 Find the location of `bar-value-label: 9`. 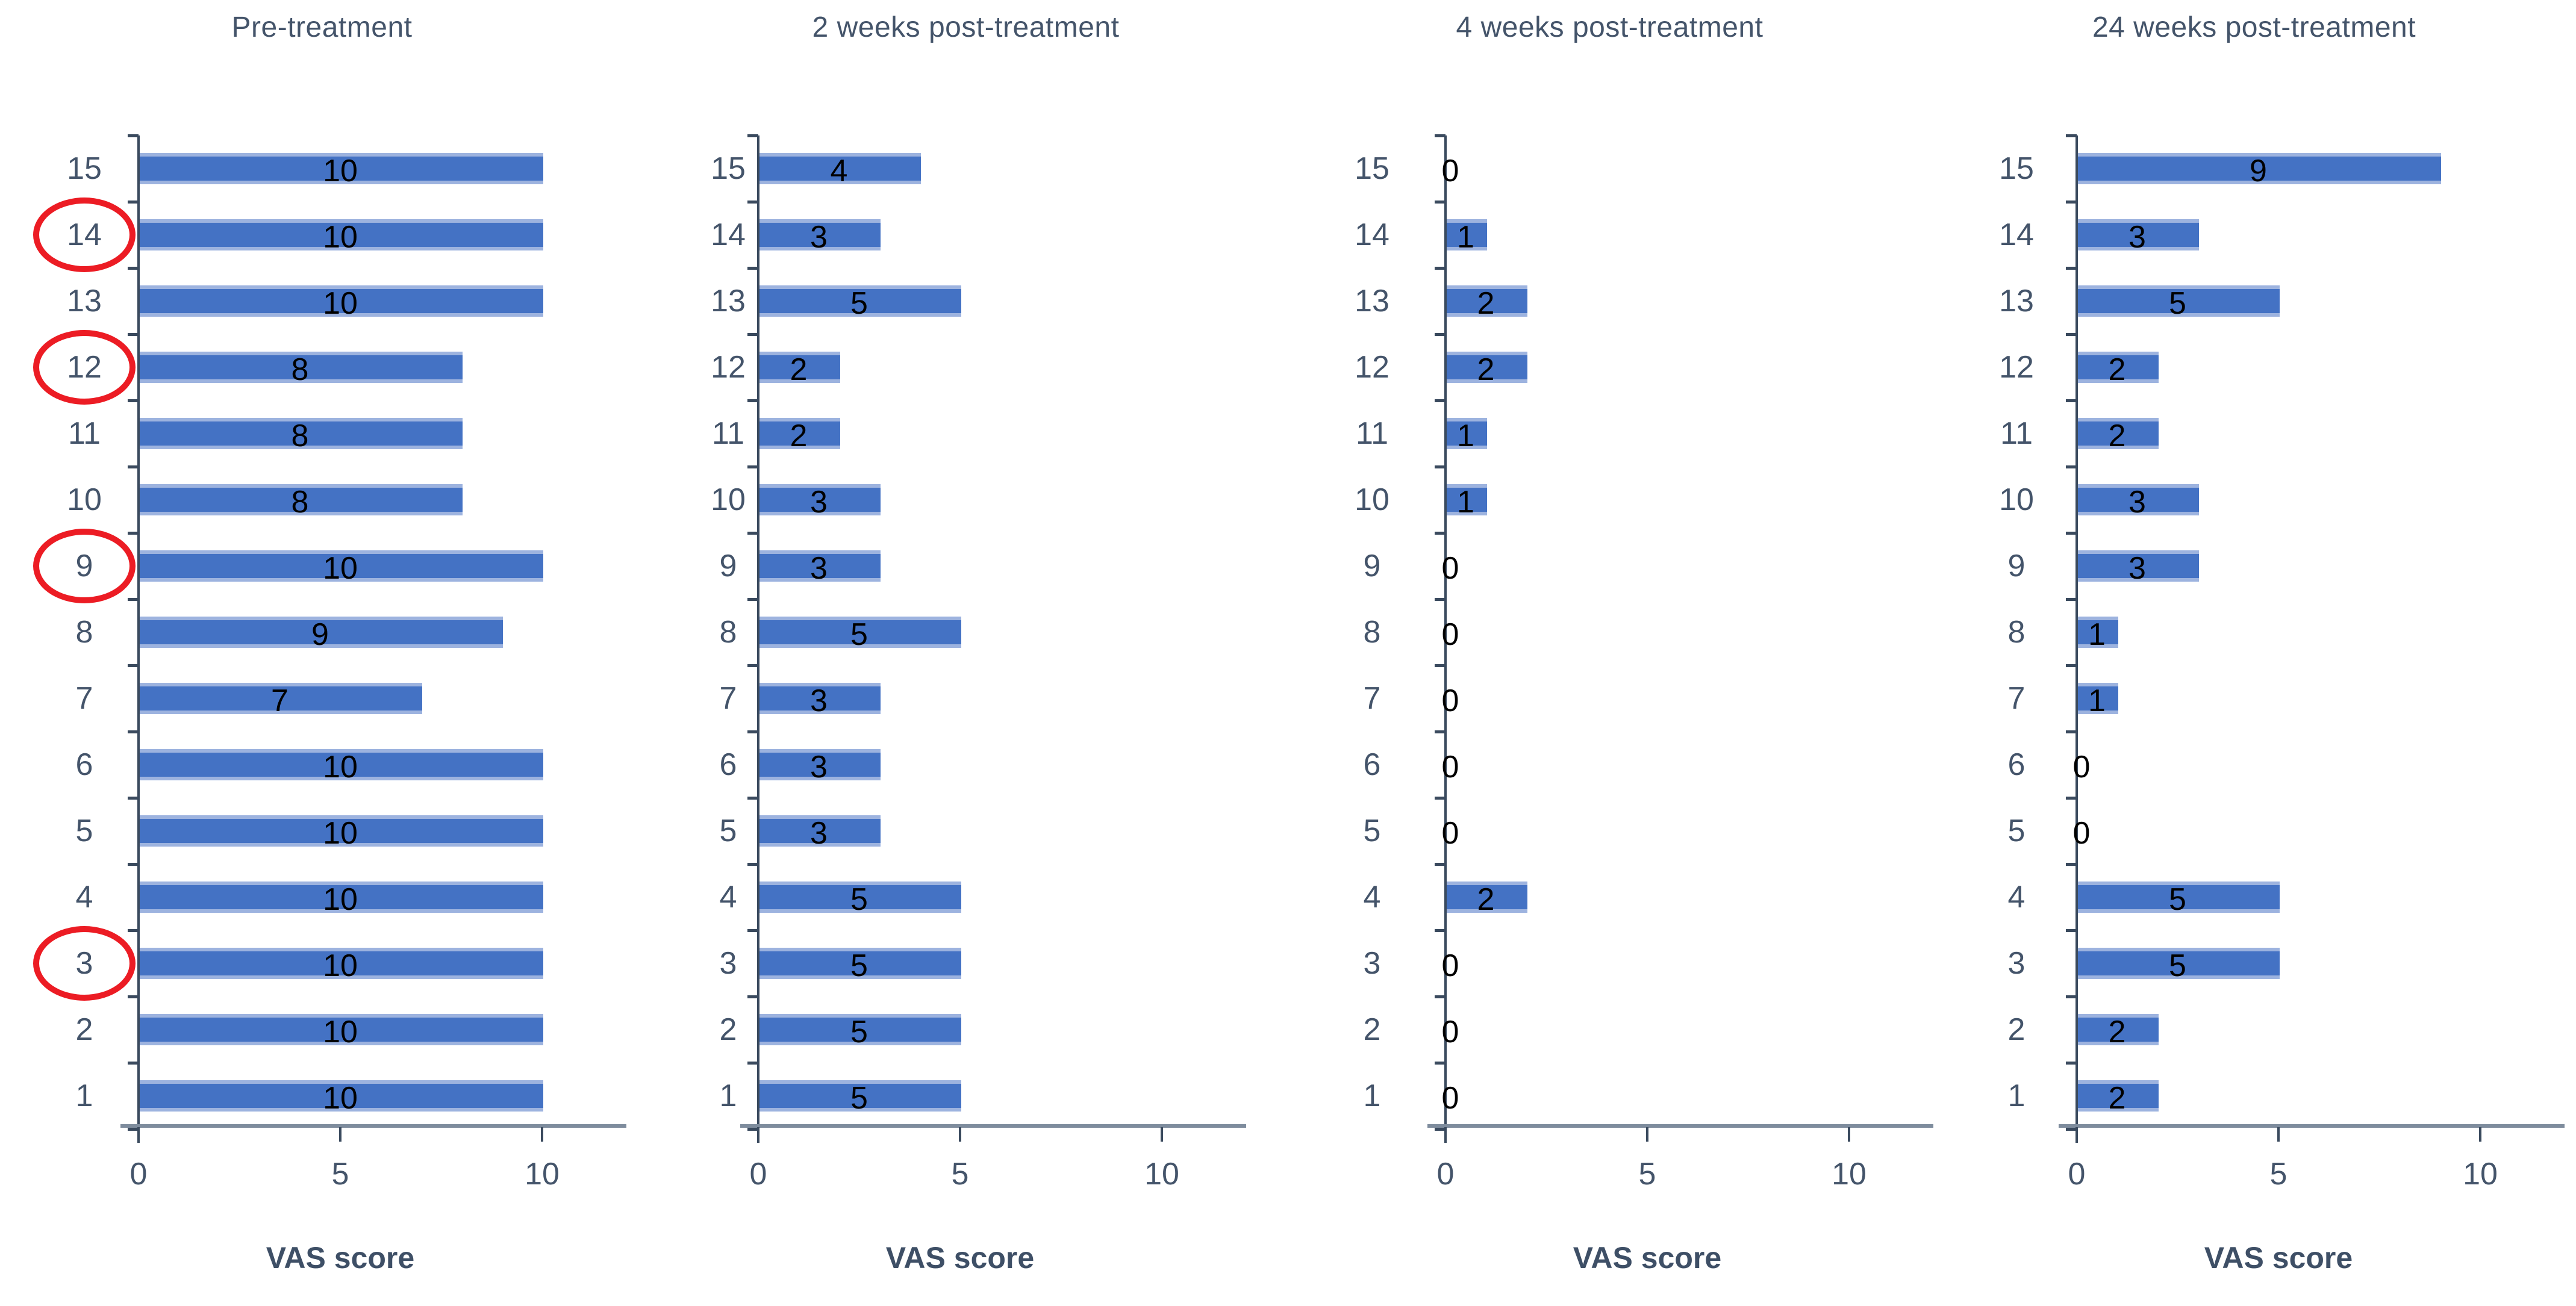

bar-value-label: 9 is located at coordinates (320, 634).